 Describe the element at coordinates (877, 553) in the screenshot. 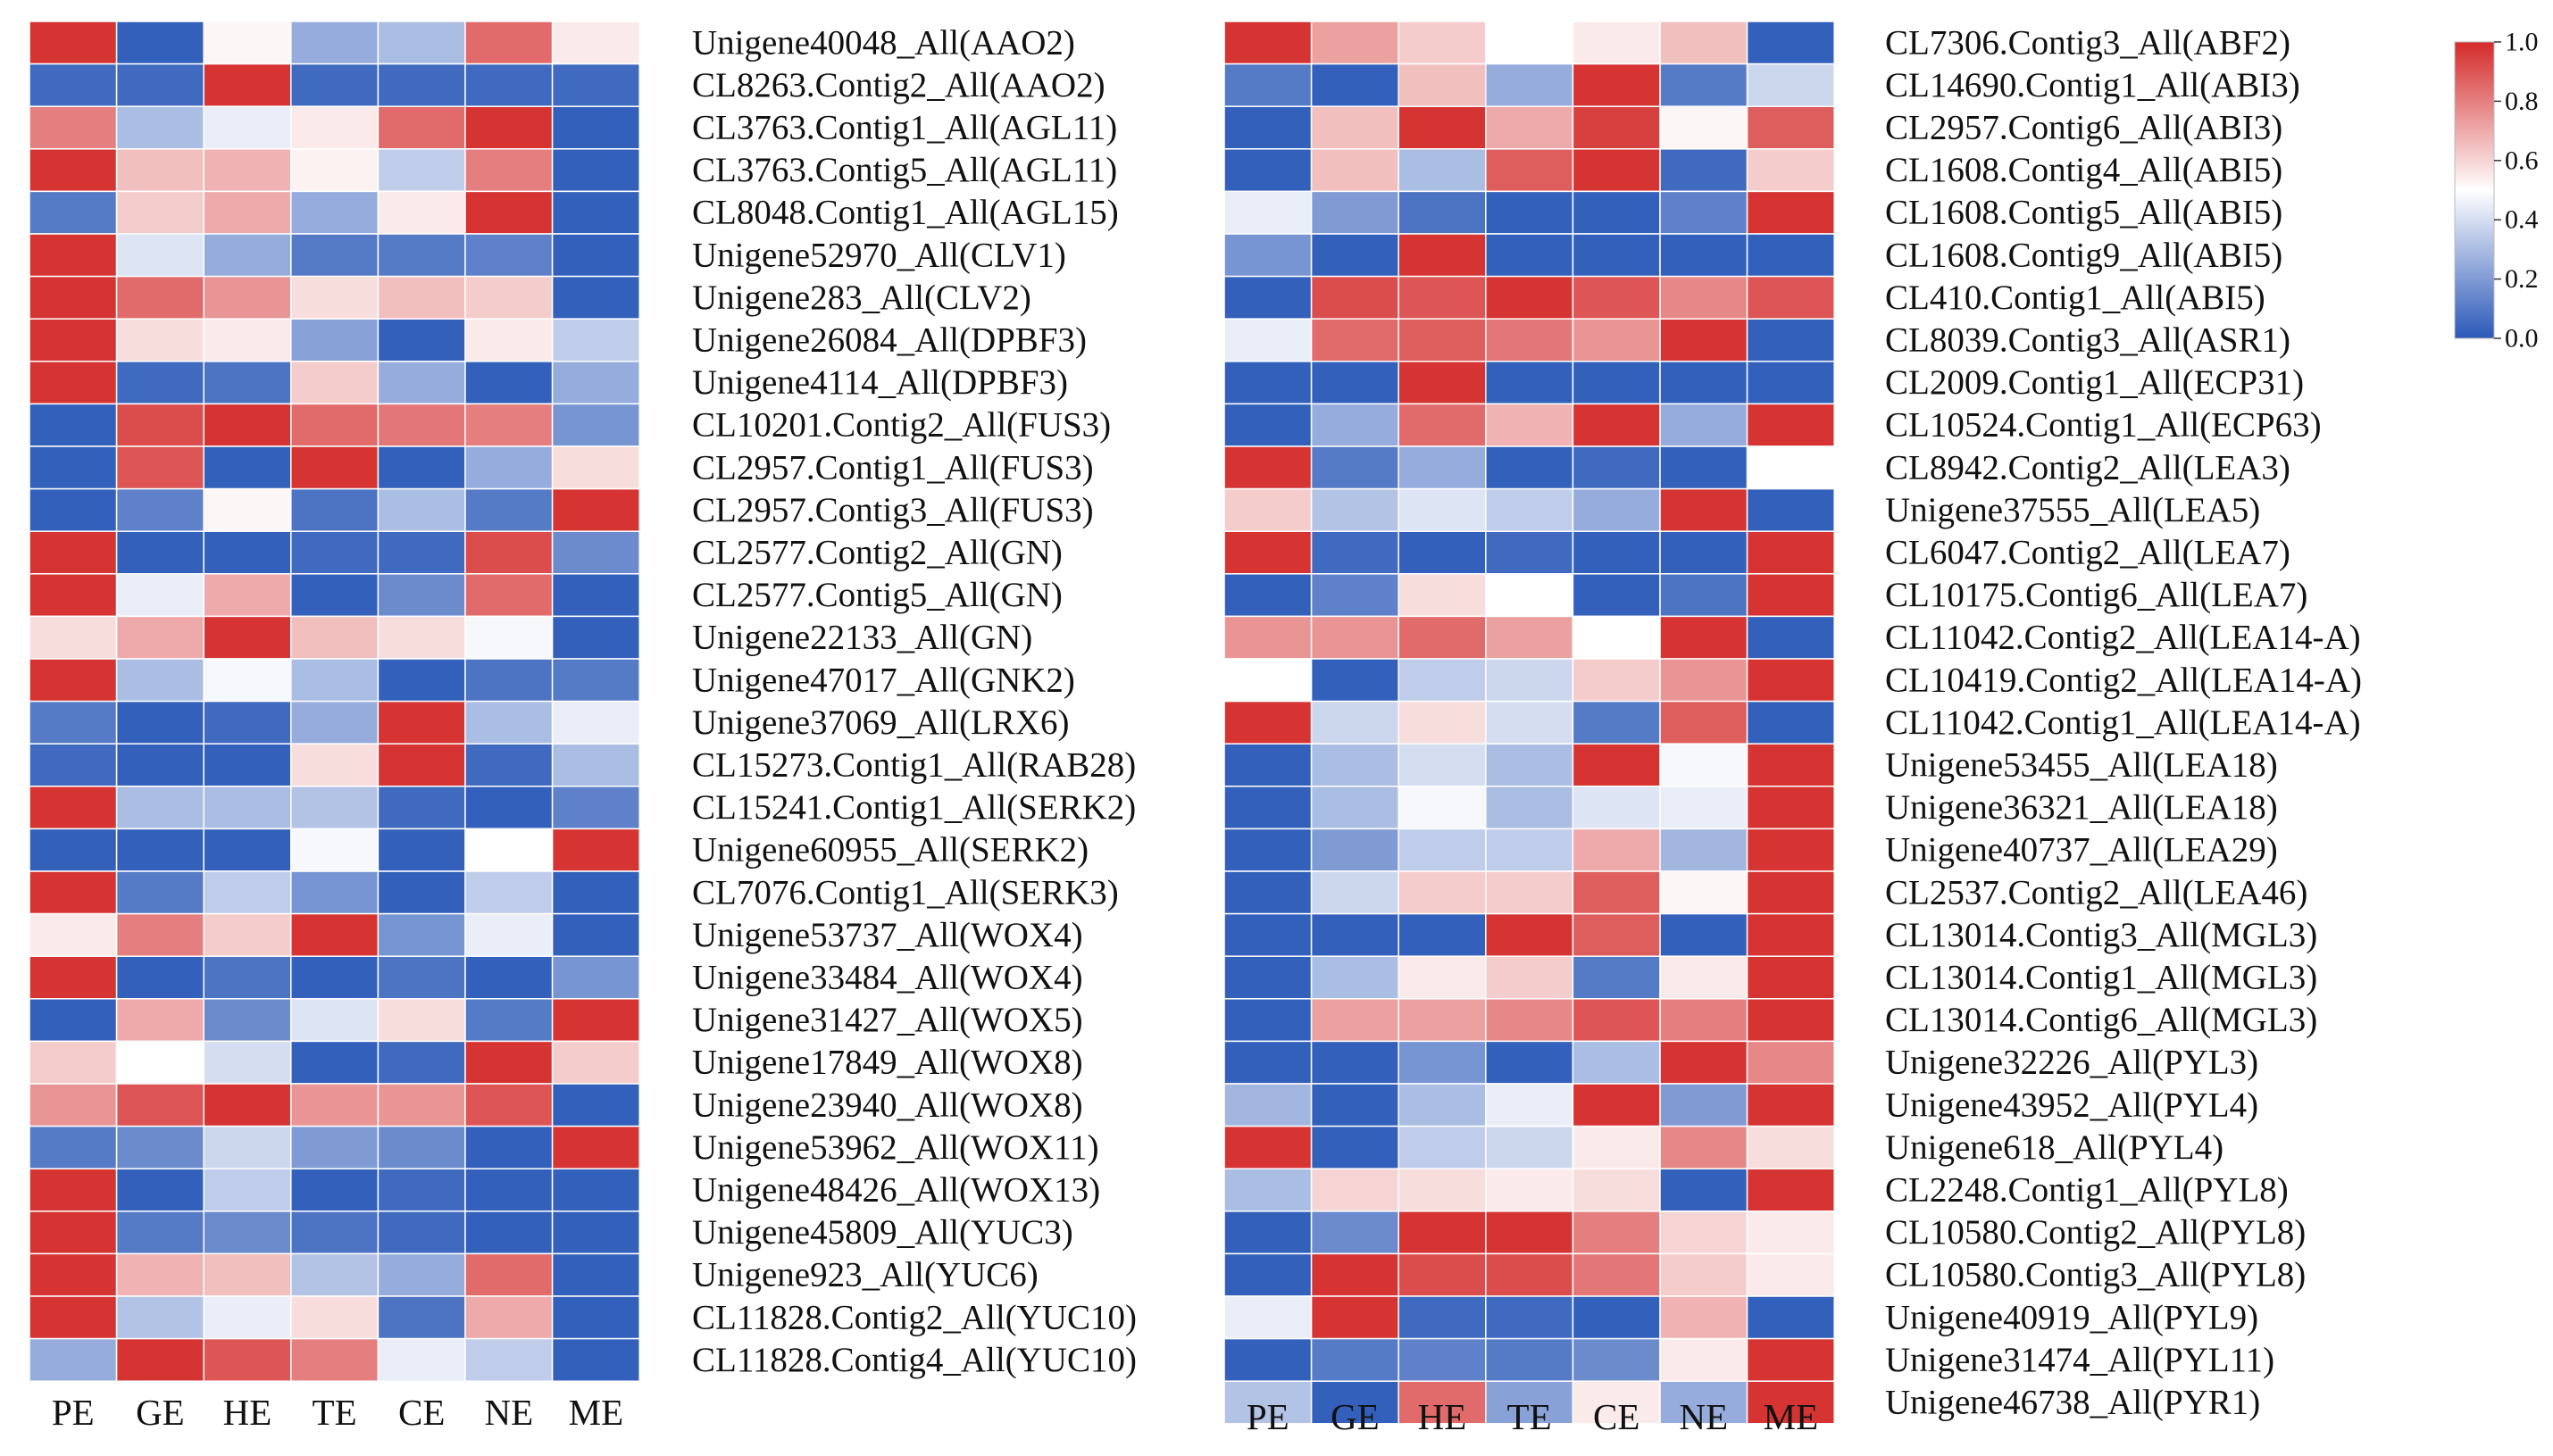

I see `row-label: CL2577.Contig2_All(GN)` at that location.